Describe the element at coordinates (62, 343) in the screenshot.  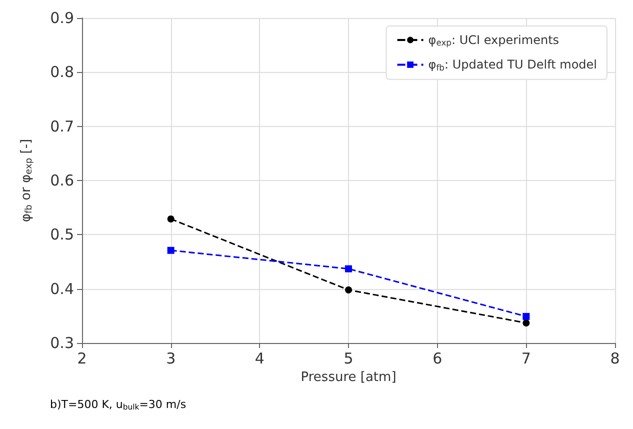
I see `y-tick-label: 0.3` at that location.